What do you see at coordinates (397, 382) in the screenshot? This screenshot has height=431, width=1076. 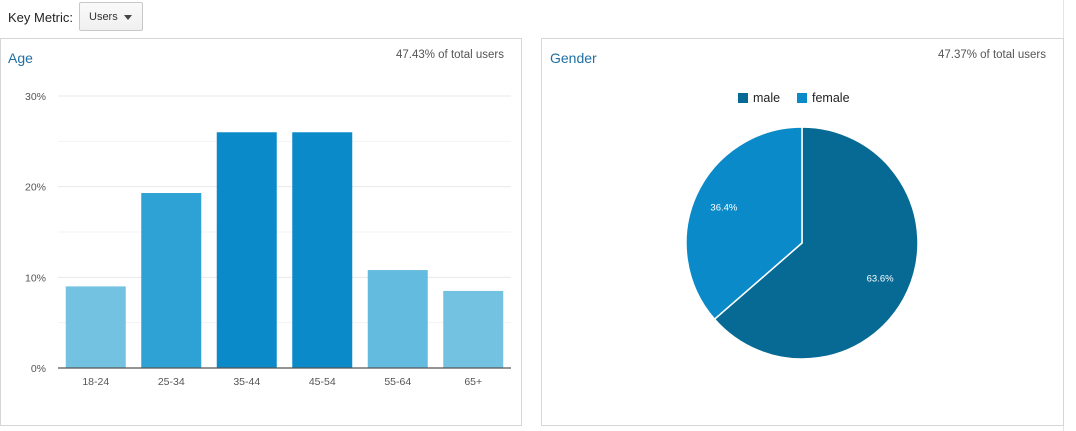 I see `x-tick-label: 55-64` at bounding box center [397, 382].